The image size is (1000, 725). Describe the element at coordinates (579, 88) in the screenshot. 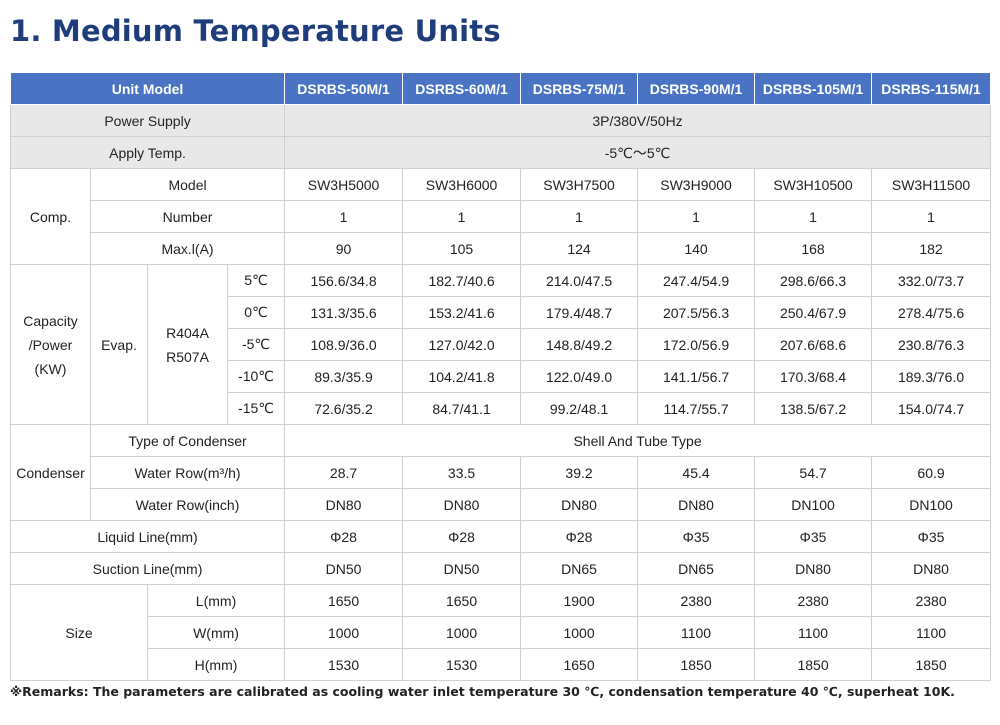

I see `model-header: DSRBS-75M/1` at that location.